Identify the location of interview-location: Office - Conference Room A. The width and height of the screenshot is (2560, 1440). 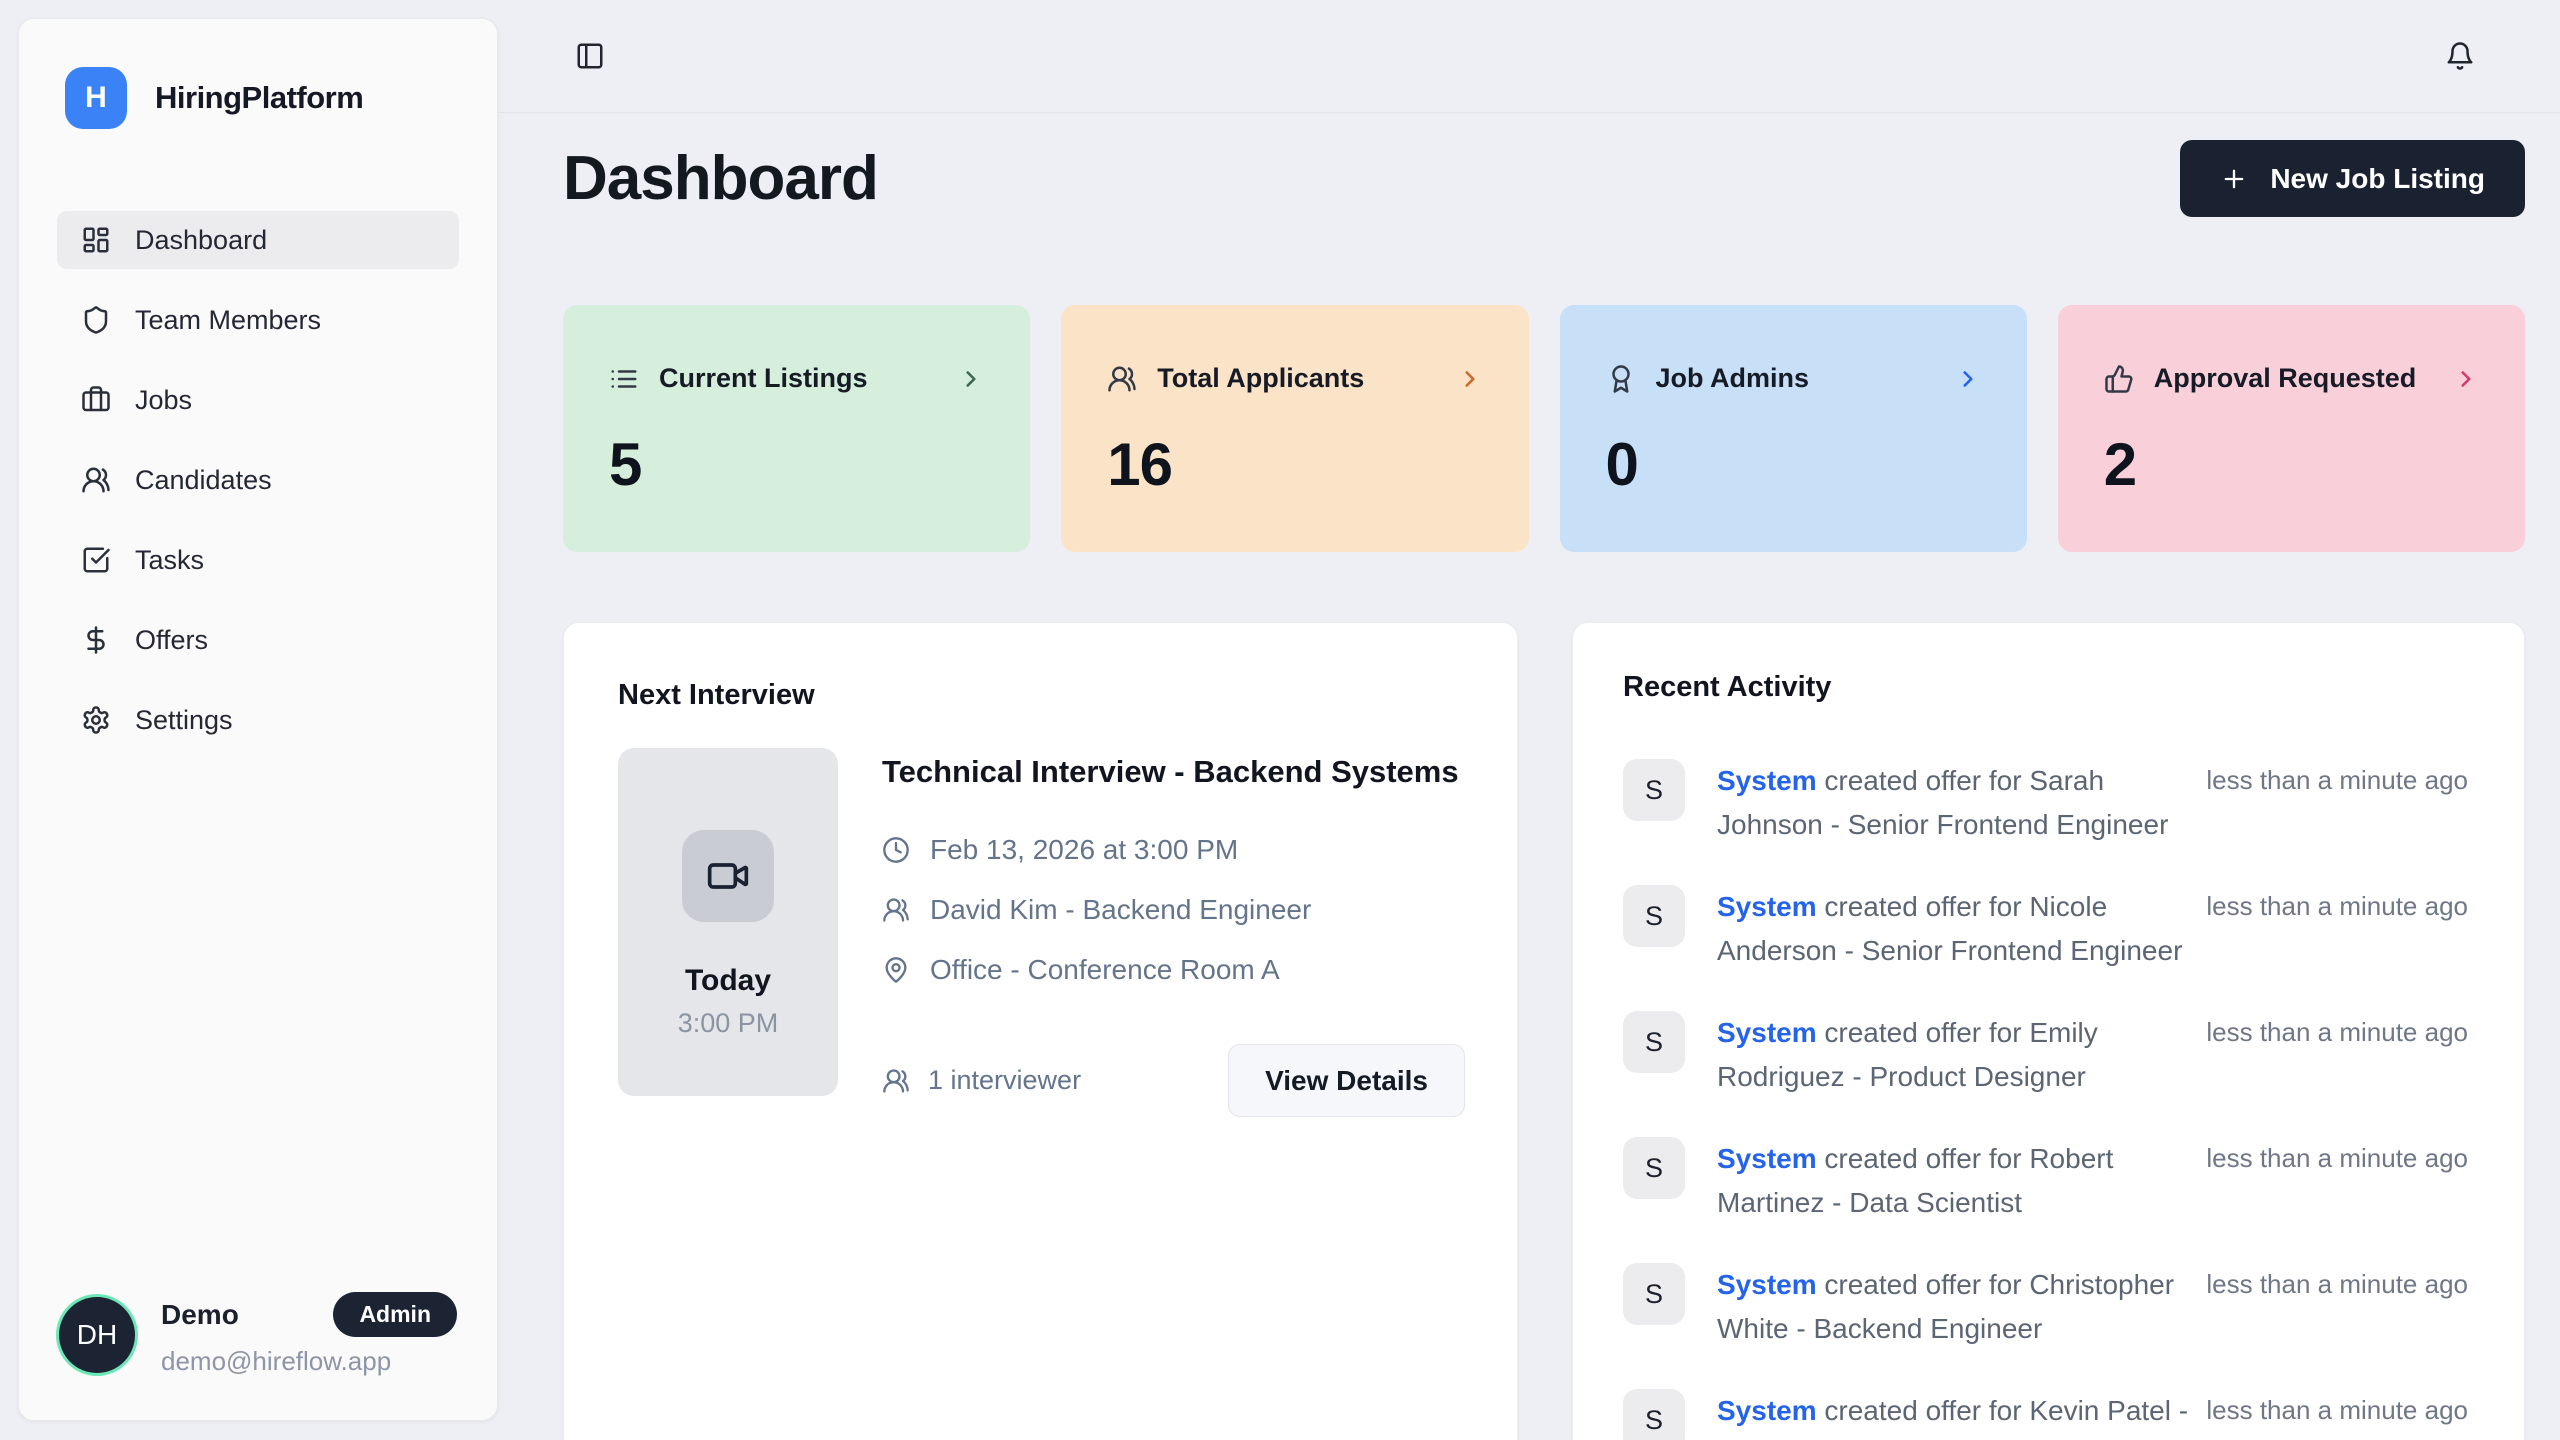
(1105, 970).